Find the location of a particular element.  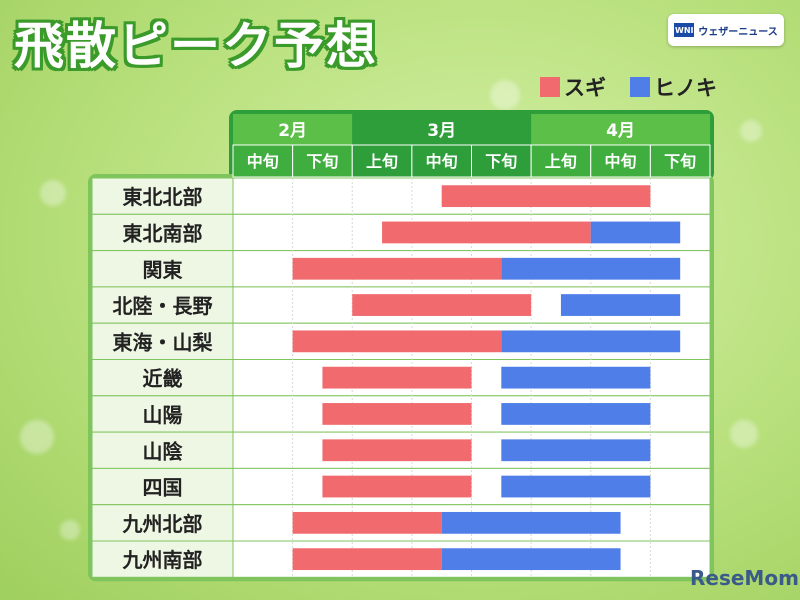

resemom-watermark: ReseMom is located at coordinates (744, 578).